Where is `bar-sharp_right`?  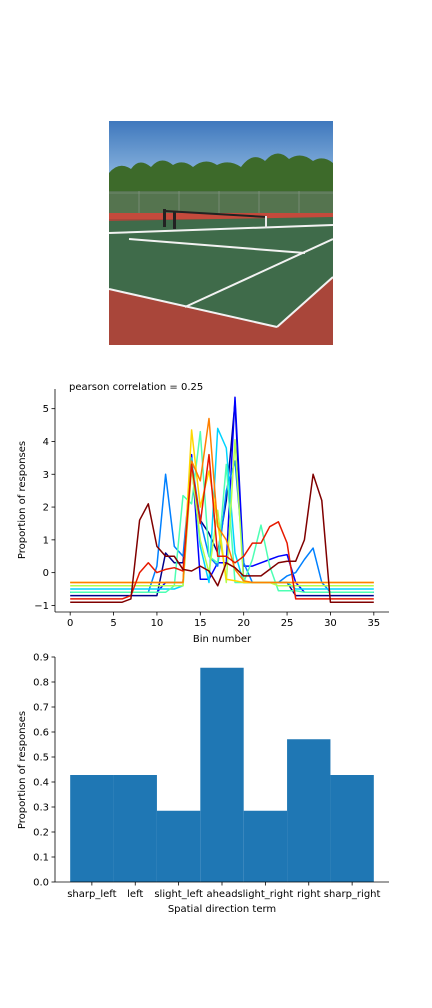 bar-sharp_right is located at coordinates (352, 828).